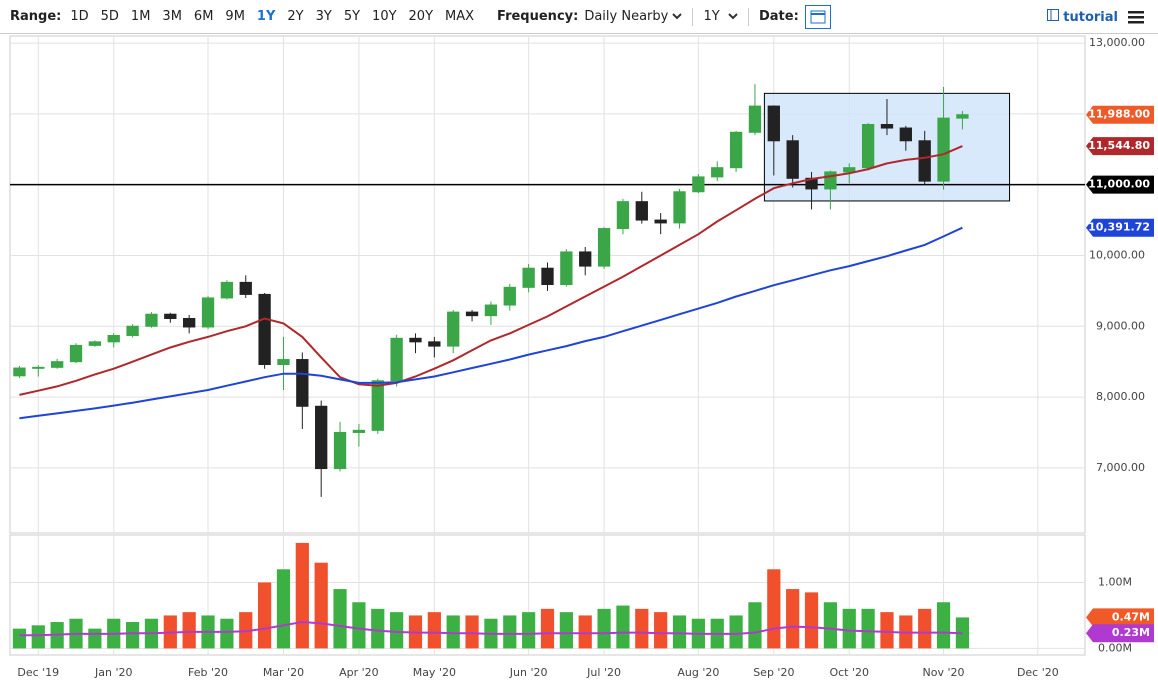 This screenshot has height=687, width=1158. What do you see at coordinates (79, 16) in the screenshot?
I see `range-option: 1D` at bounding box center [79, 16].